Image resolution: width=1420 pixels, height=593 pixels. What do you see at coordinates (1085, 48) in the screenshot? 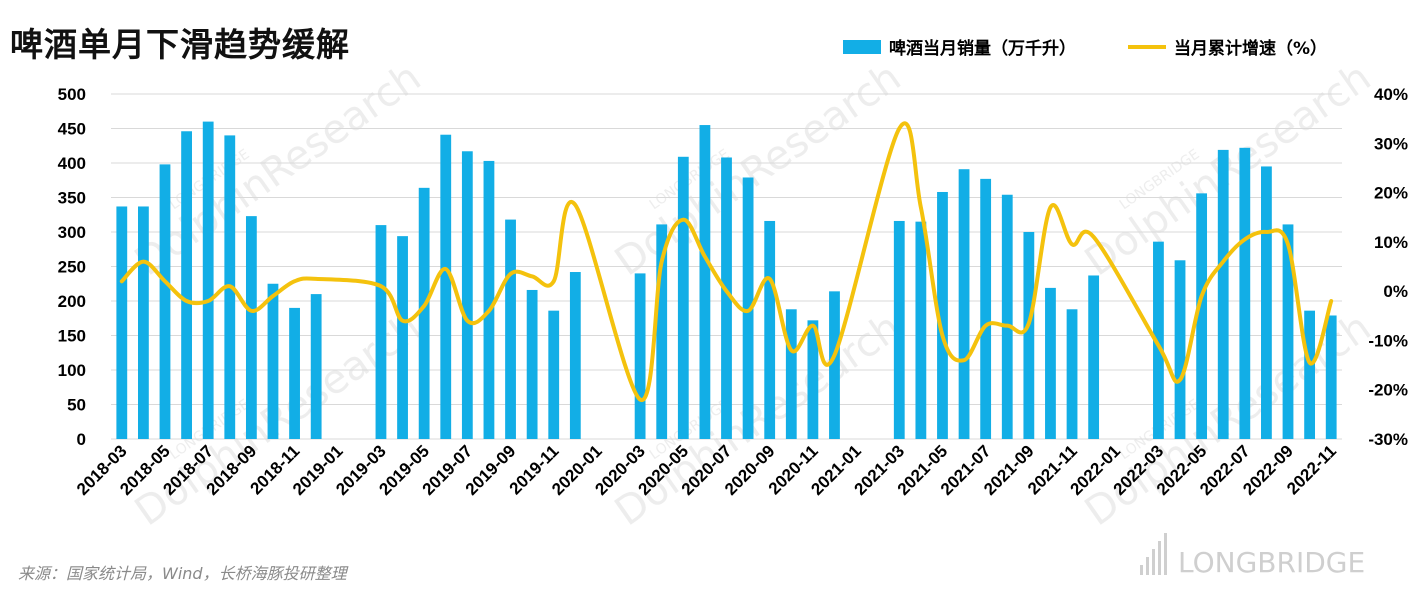
I see `legend: 啤酒当月销量（万千升） 当月累计增速（%）` at bounding box center [1085, 48].